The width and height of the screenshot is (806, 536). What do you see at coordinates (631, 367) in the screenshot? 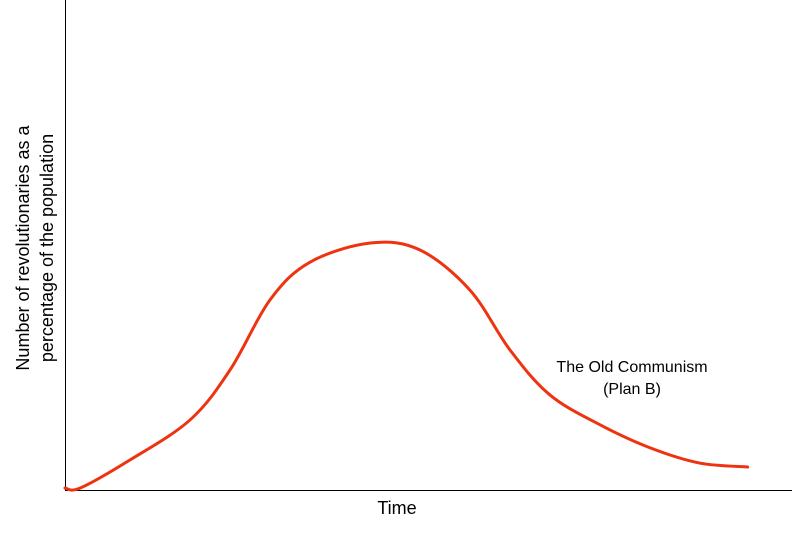
I see `annotation: The Old Communism` at bounding box center [631, 367].